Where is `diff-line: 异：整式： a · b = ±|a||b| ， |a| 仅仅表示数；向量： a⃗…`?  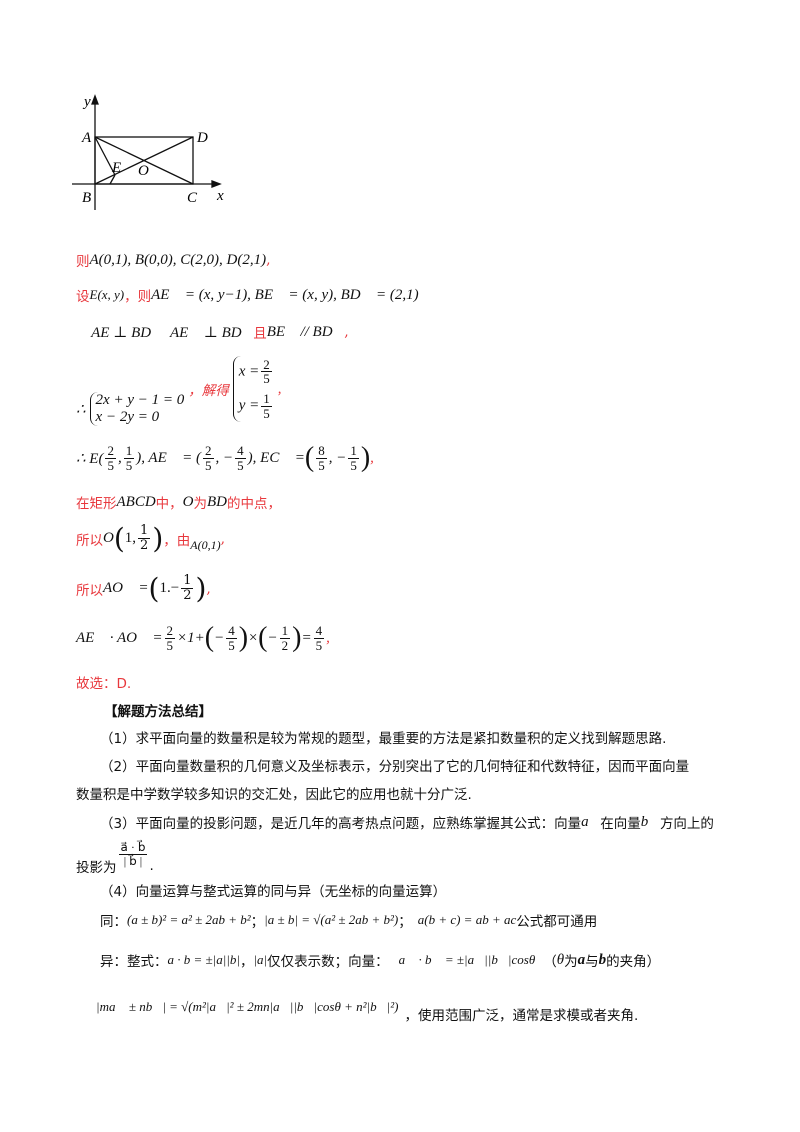 diff-line: 异：整式： a · b = ±|a||b| ， |a| 仅仅表示数；向量： a⃗… is located at coordinates (380, 960).